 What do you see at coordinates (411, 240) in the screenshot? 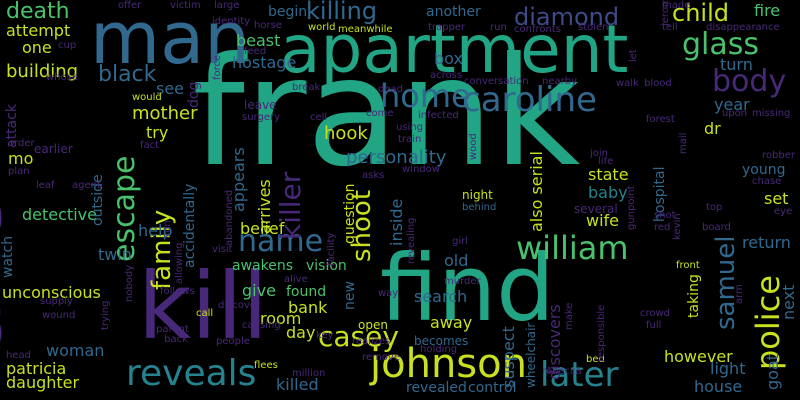
I see `word-revealing: revealing` at bounding box center [411, 240].